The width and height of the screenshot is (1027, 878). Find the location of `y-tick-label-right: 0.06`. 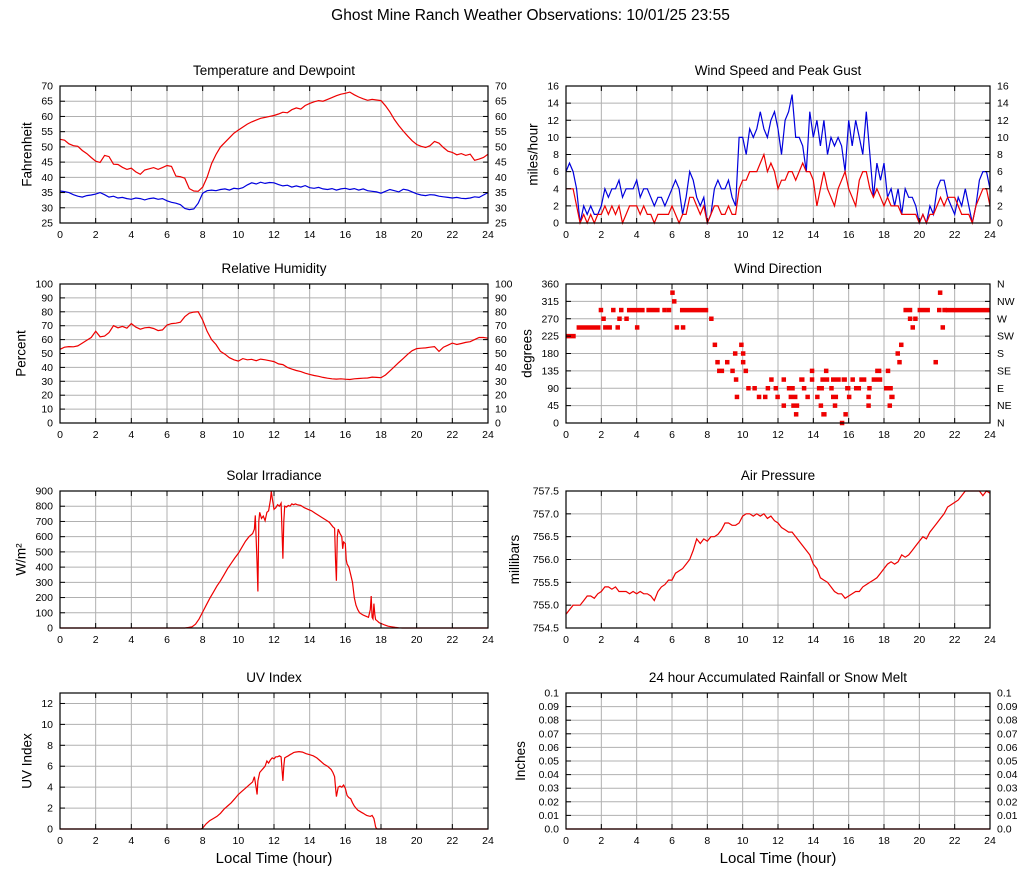

y-tick-label-right: 0.06 is located at coordinates (1007, 748).